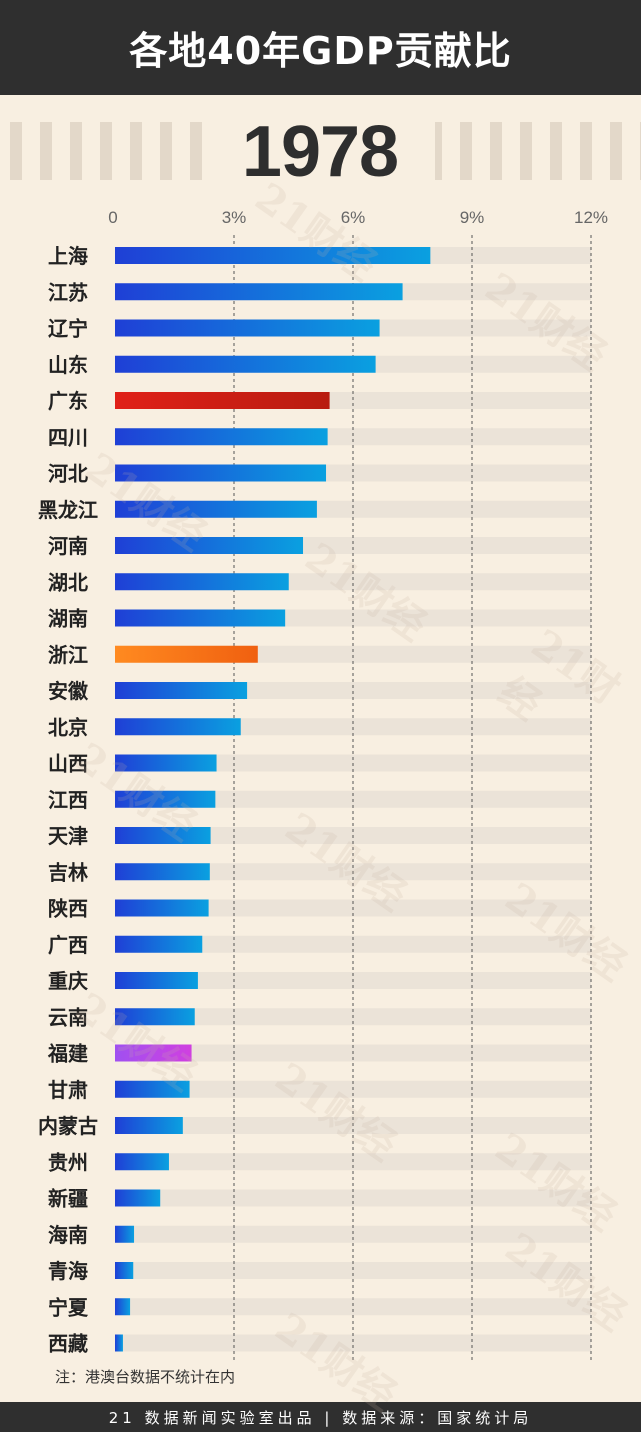 This screenshot has height=1432, width=641. I want to click on category-label: 四川, so click(68, 437).